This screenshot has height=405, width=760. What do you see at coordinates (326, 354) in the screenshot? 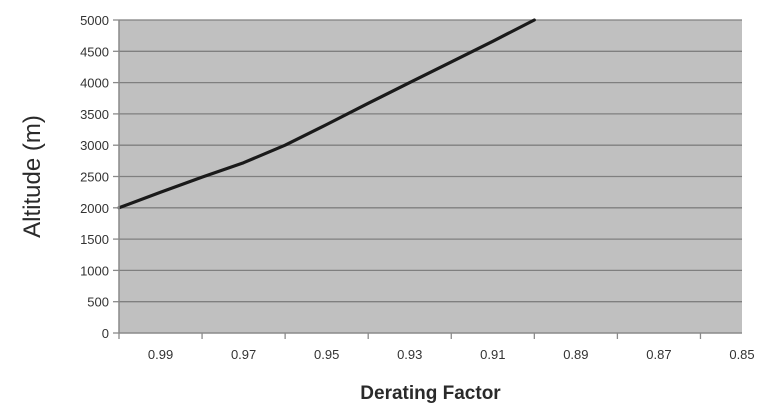
I see `x-tick-label: 0.95` at bounding box center [326, 354].